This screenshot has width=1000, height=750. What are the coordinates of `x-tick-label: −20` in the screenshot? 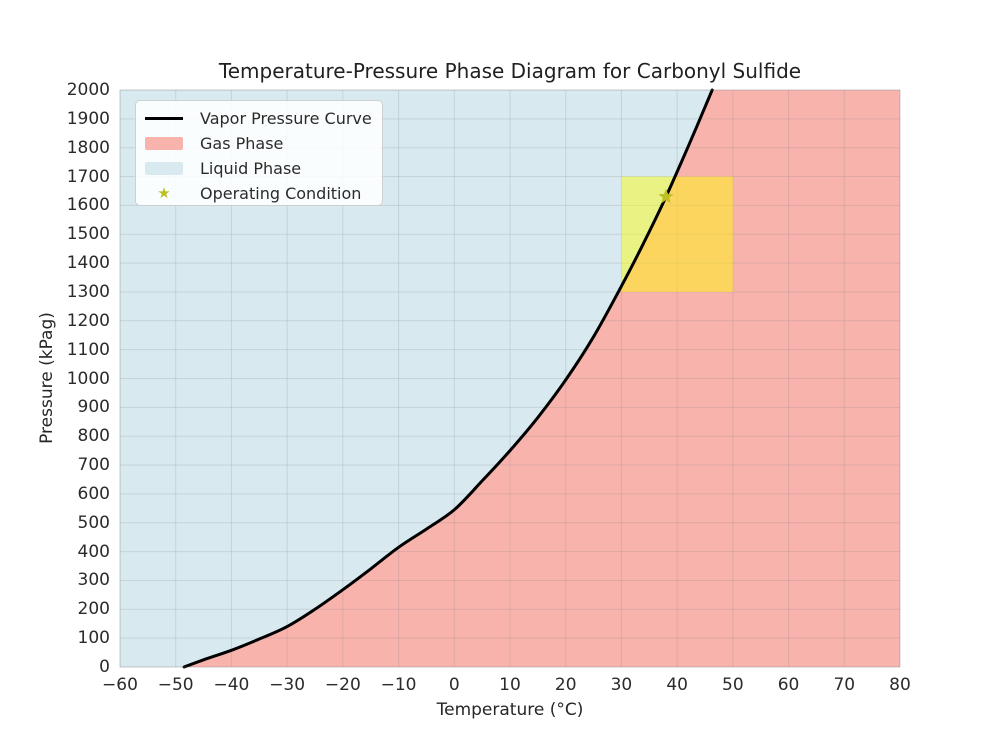 It's located at (342, 685).